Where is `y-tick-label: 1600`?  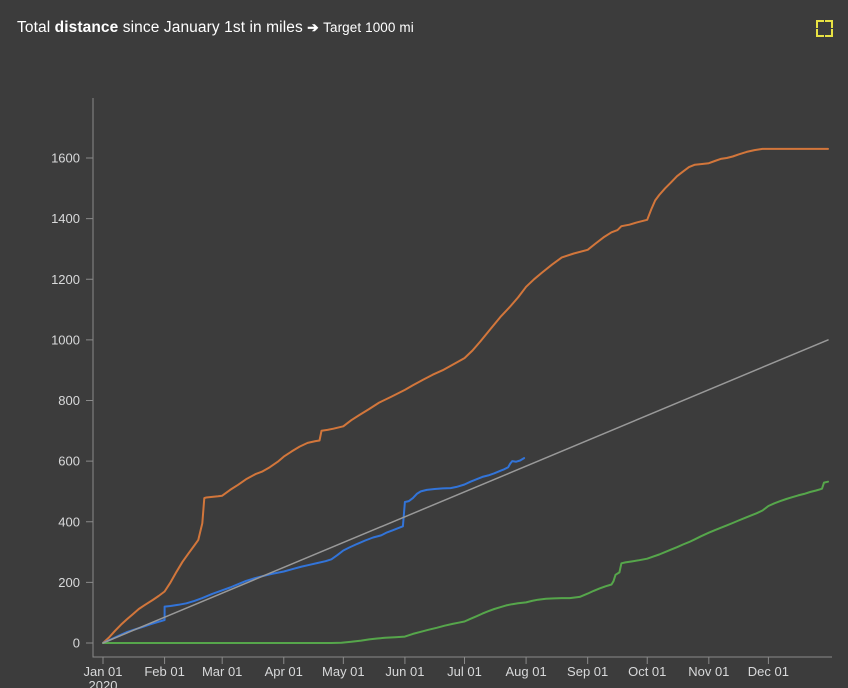
y-tick-label: 1600 is located at coordinates (65, 158).